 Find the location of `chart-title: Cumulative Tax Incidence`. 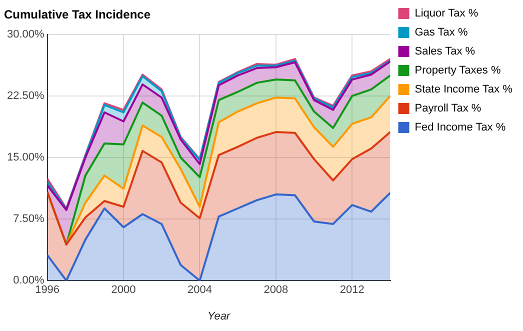

chart-title: Cumulative Tax Incidence is located at coordinates (77, 15).